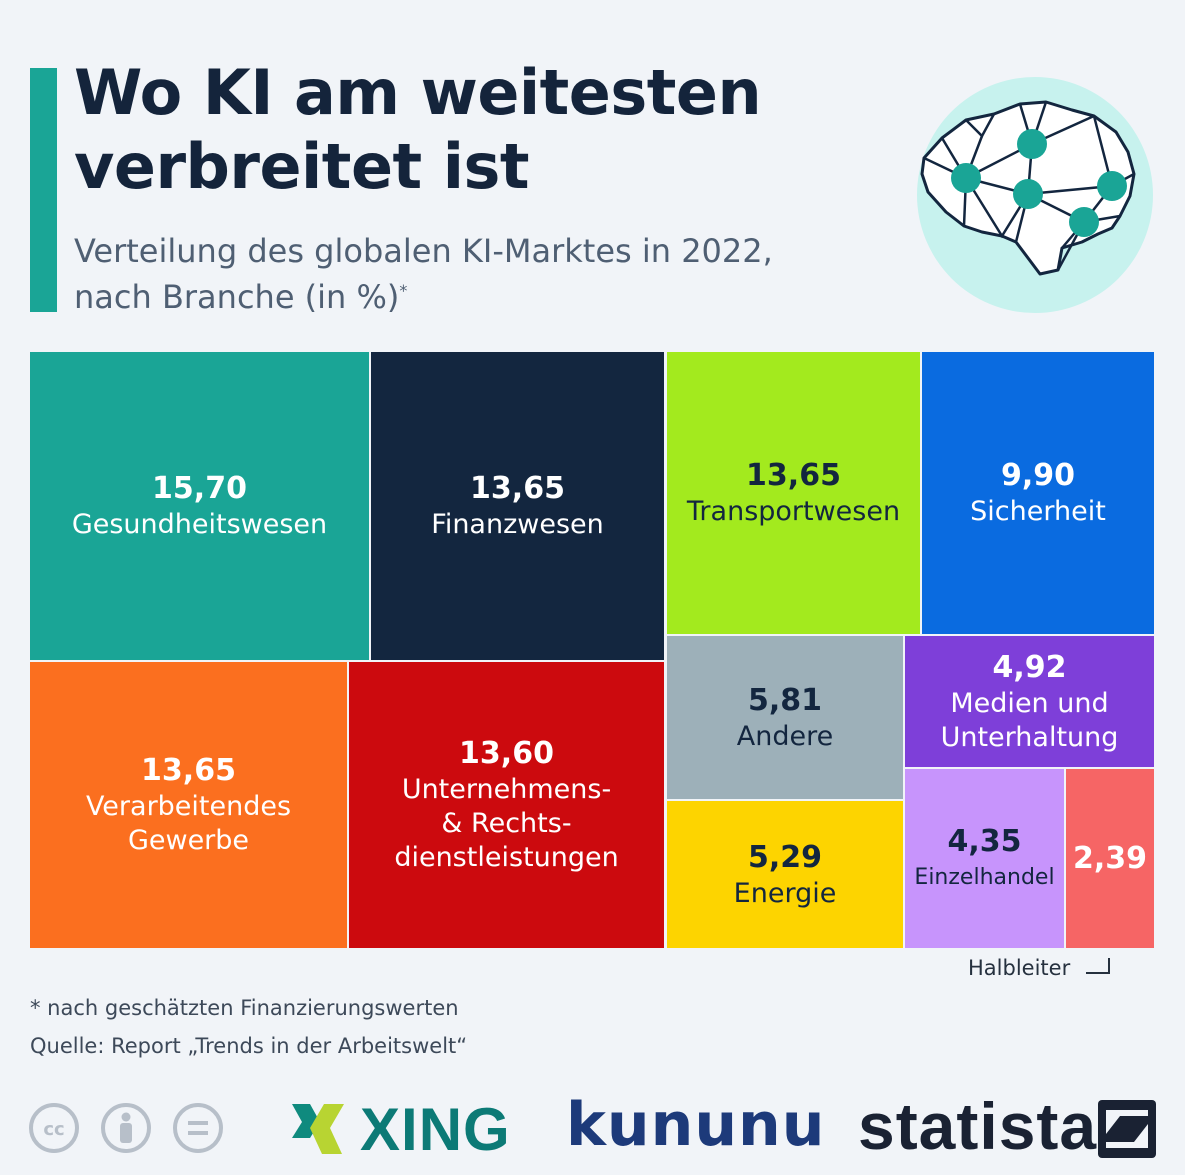  I want to click on brain-network-icon, so click(1035, 195).